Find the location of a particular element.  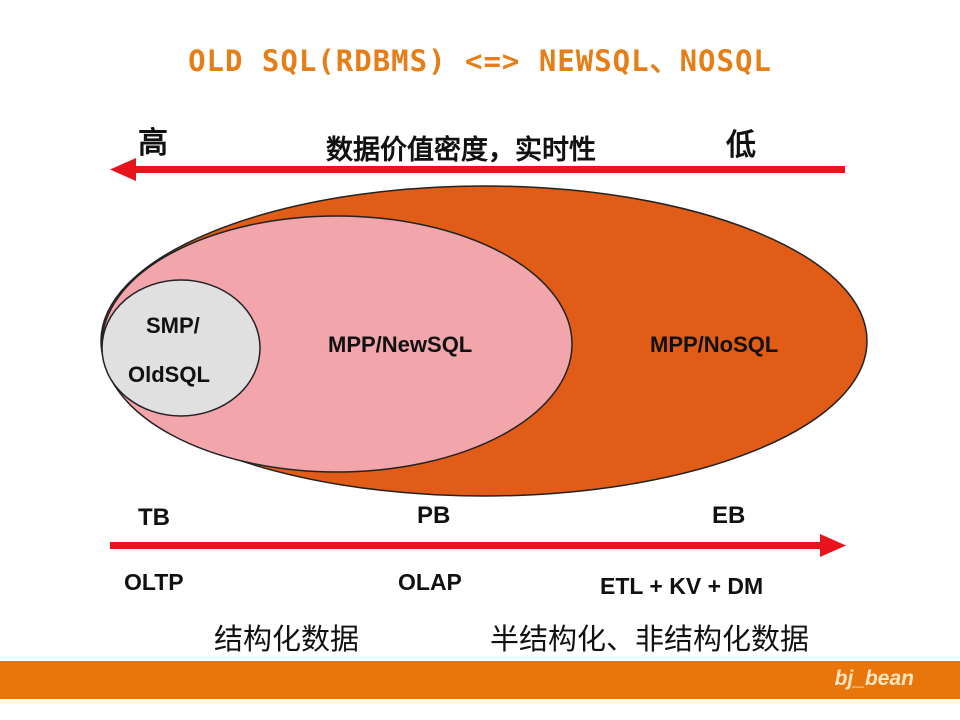

scale-pb: PB is located at coordinates (434, 515).